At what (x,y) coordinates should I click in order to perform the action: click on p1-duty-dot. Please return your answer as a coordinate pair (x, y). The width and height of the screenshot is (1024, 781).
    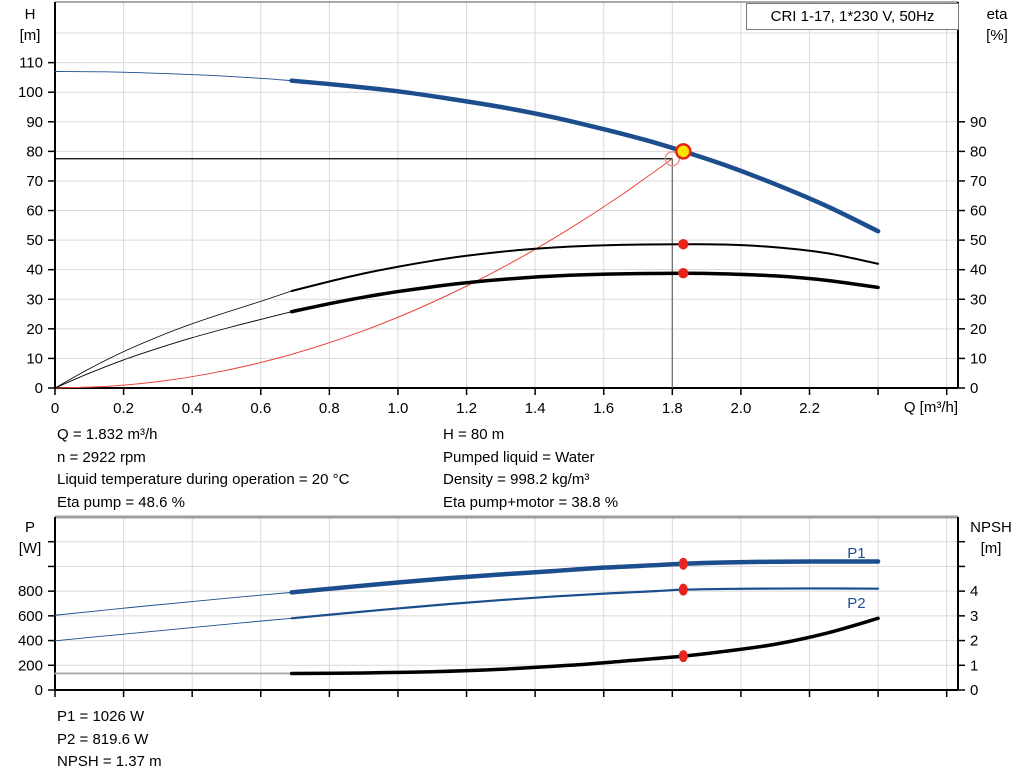
    Looking at the image, I should click on (683, 563).